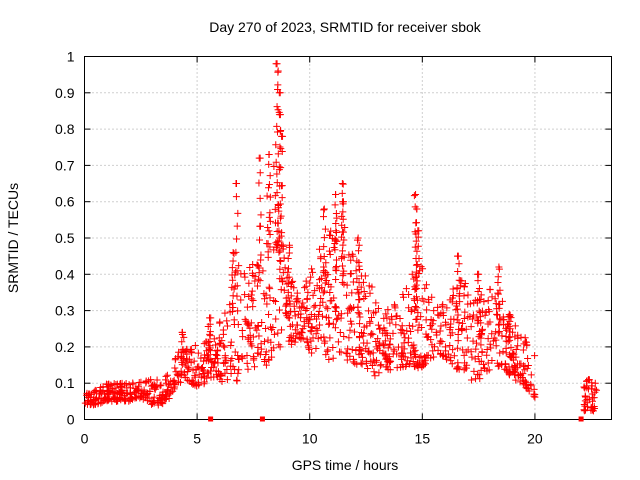 This screenshot has height=480, width=640. Describe the element at coordinates (65, 274) in the screenshot. I see `y-tick-label: 0.4` at that location.